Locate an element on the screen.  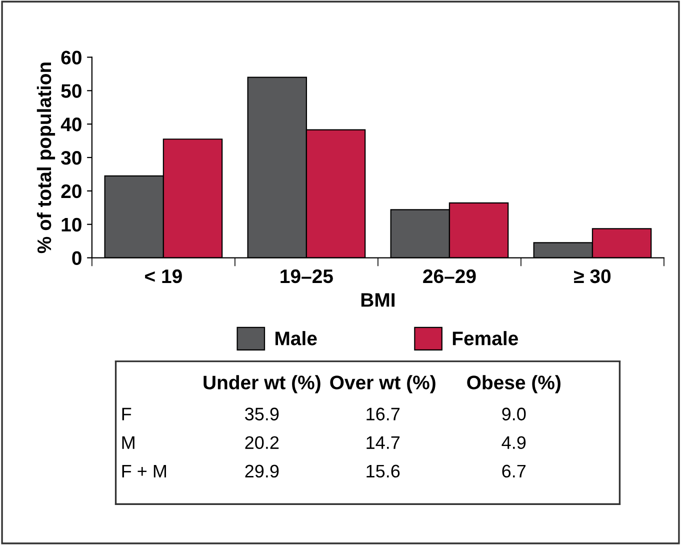
text: Under wt (%) is located at coordinates (262, 384).